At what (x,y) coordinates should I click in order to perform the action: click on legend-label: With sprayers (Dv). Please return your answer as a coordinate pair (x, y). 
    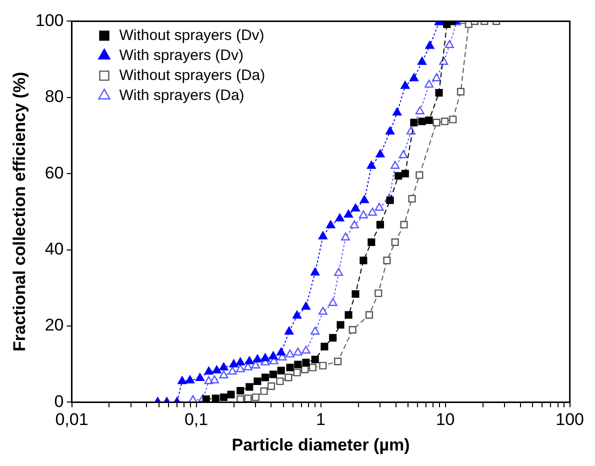
    Looking at the image, I should click on (181, 55).